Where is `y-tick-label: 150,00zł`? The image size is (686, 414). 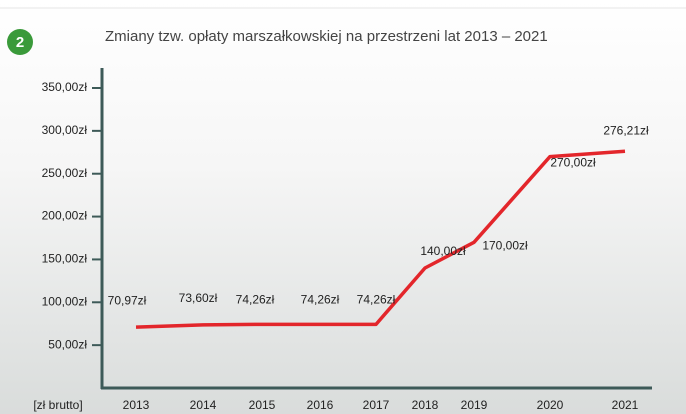
y-tick-label: 150,00zł is located at coordinates (65, 259).